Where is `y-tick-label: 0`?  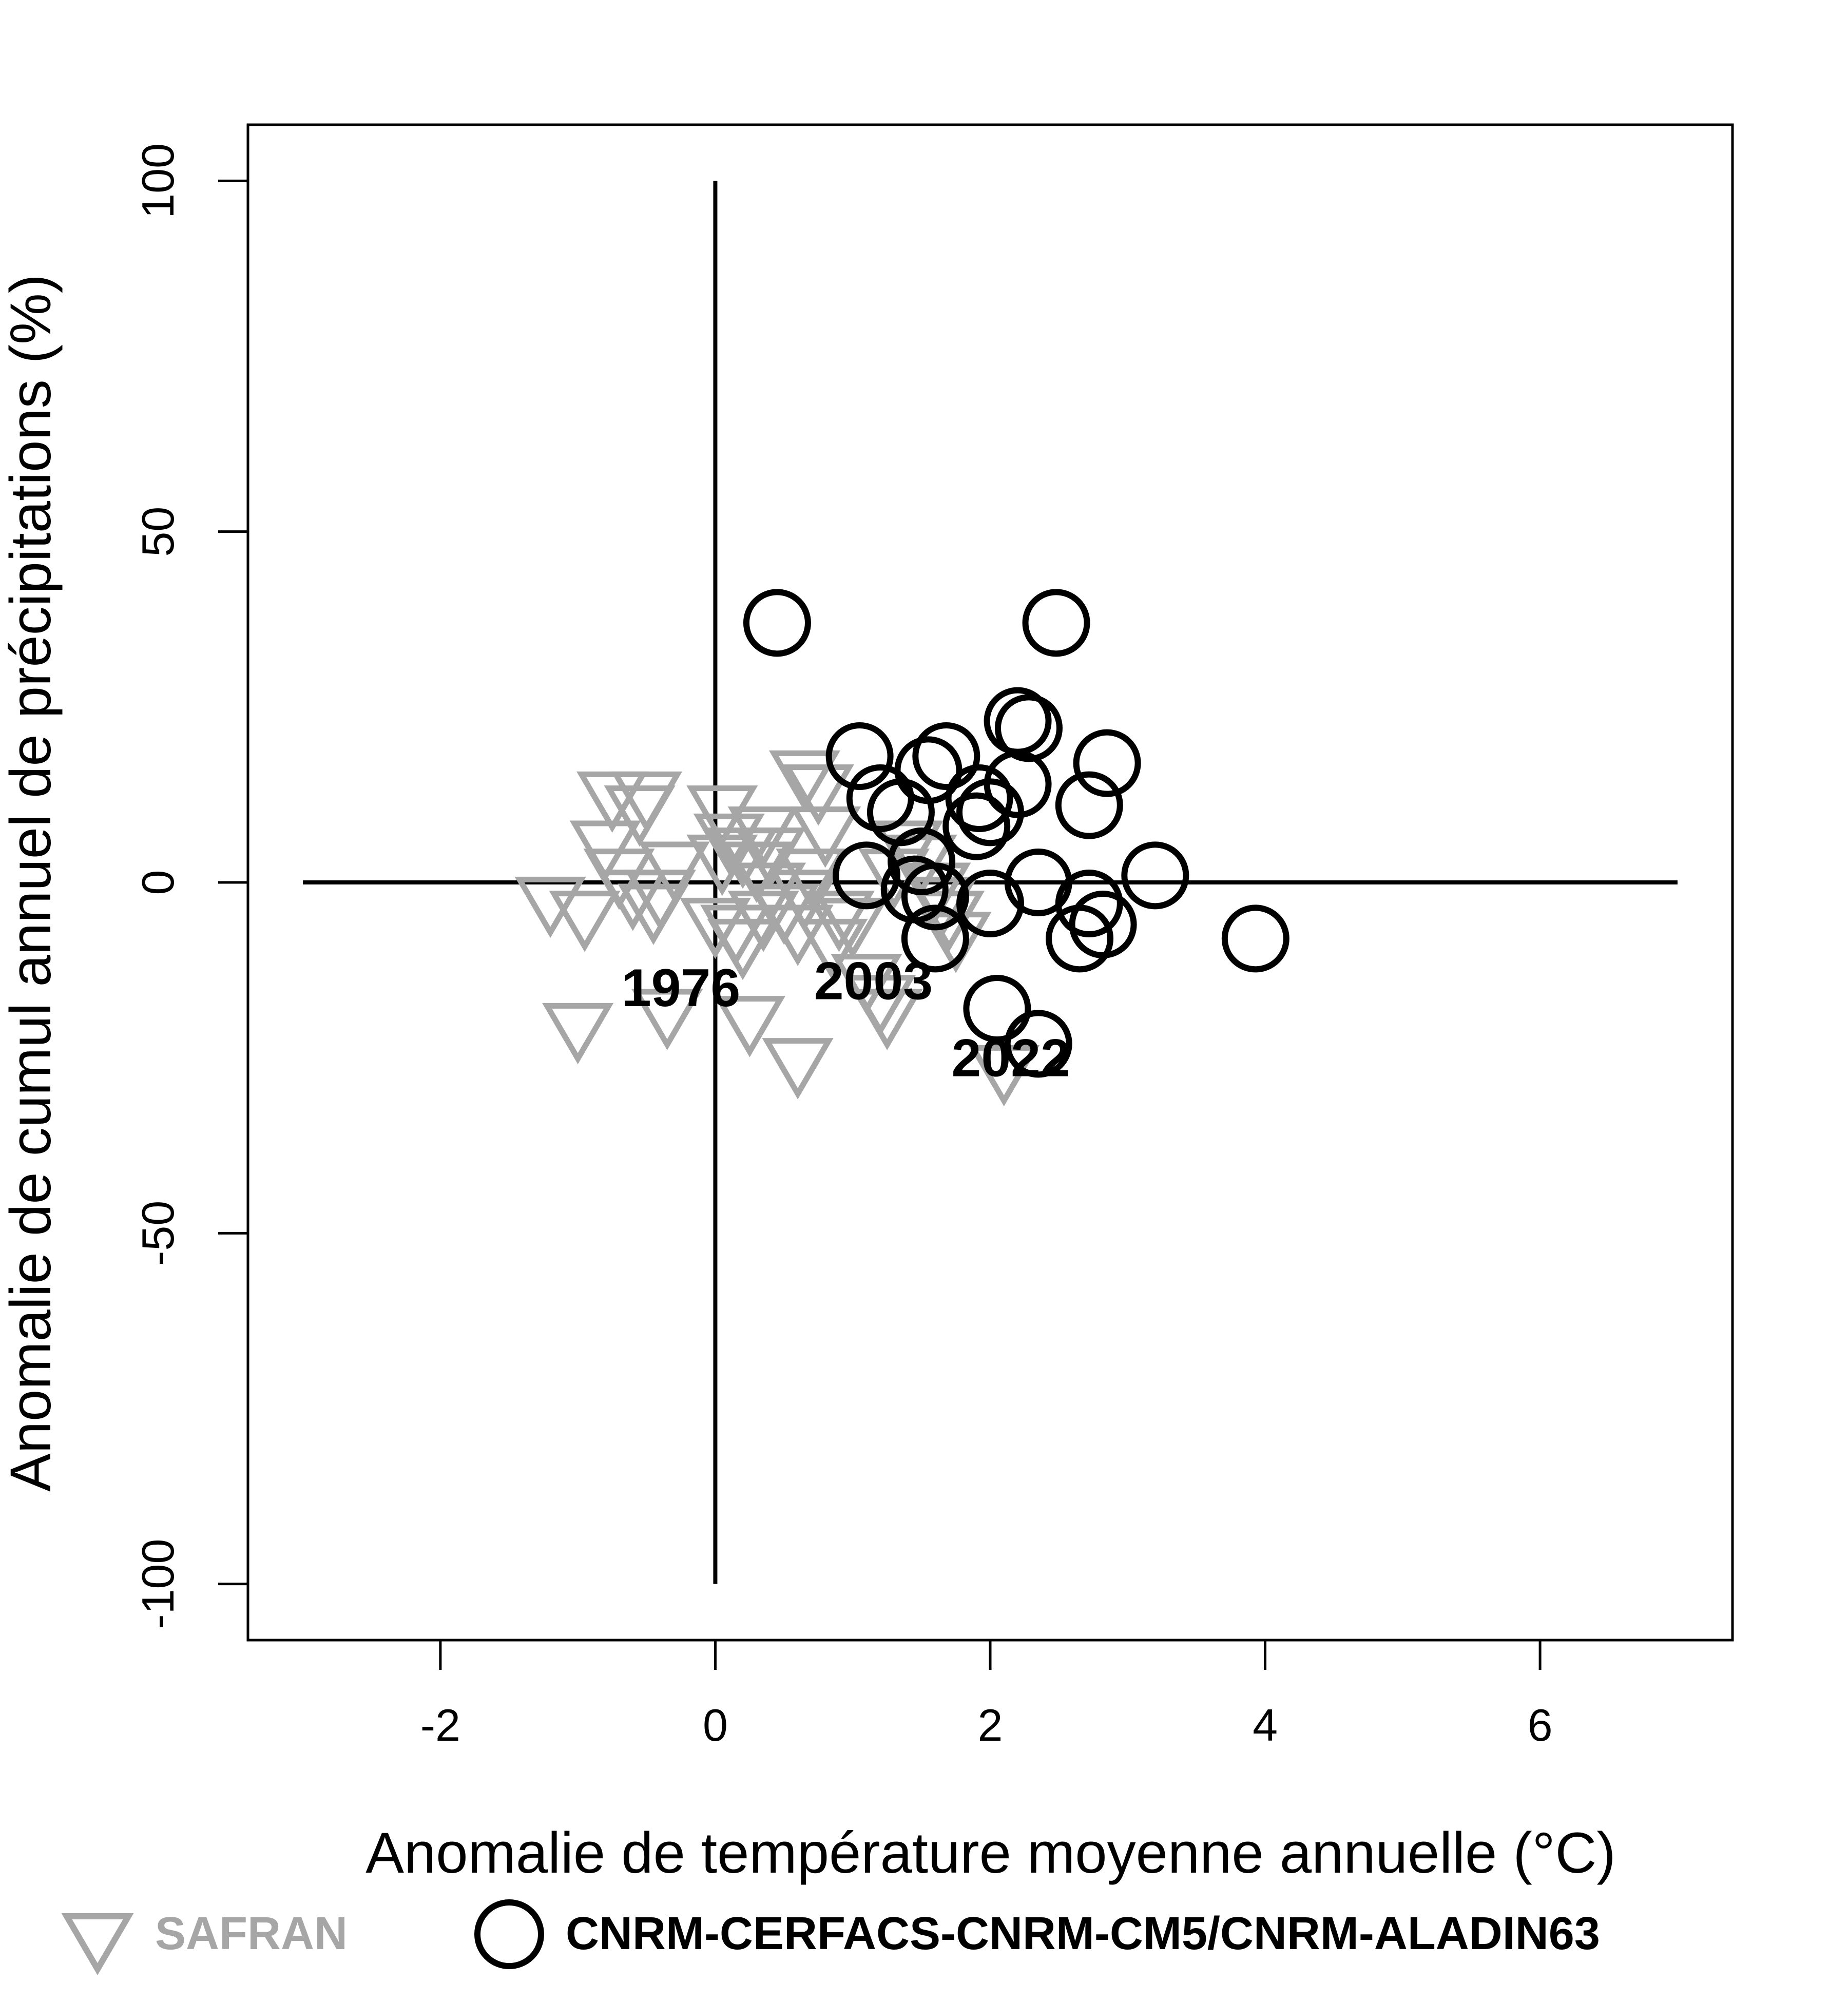 y-tick-label: 0 is located at coordinates (157, 882).